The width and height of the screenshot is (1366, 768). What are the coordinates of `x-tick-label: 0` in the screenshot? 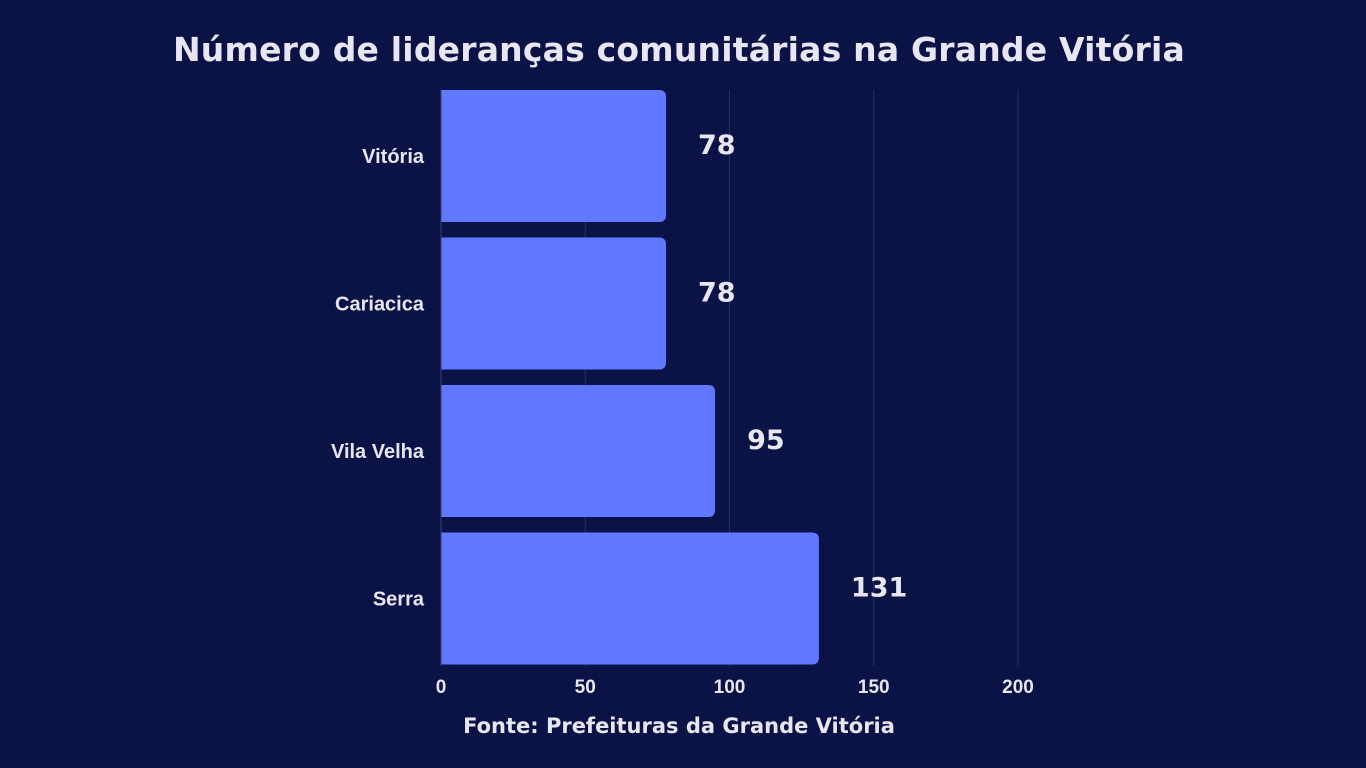 It's located at (441, 687).